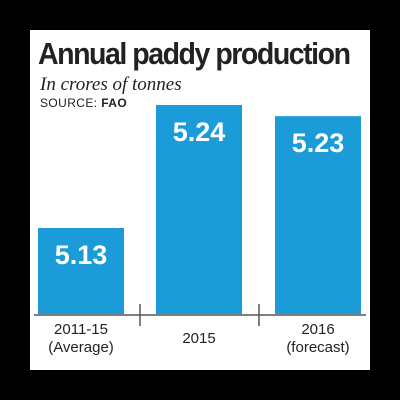  I want to click on chart-source: SOURCE: FAO, so click(83, 103).